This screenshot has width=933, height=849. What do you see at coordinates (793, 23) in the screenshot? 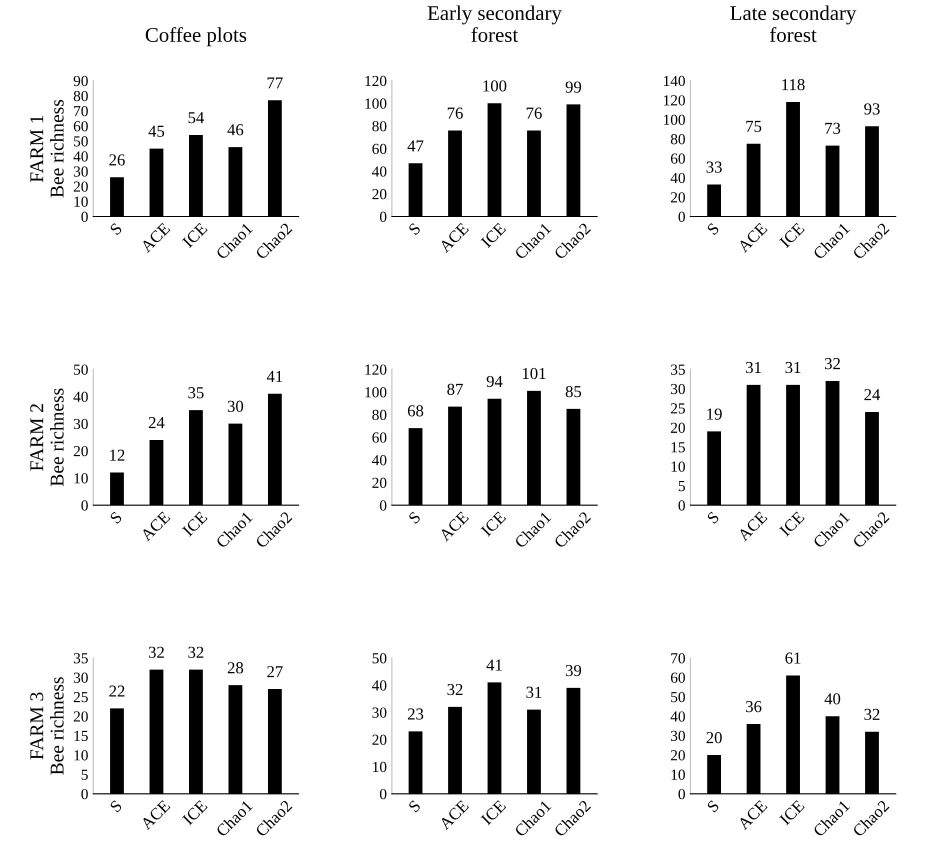
I see `chart-title: Late secondary forest` at bounding box center [793, 23].